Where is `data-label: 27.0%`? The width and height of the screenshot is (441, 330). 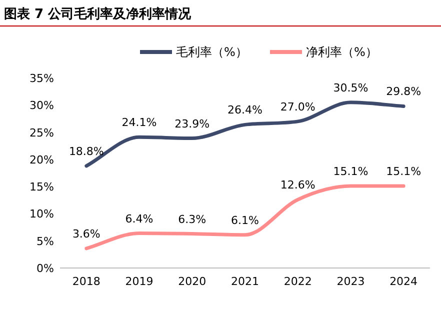 data-label: 27.0% is located at coordinates (298, 107).